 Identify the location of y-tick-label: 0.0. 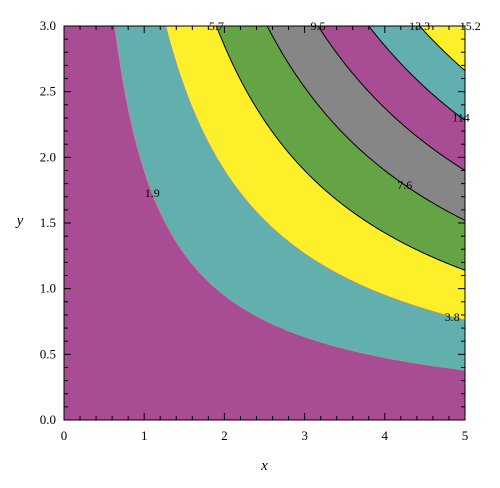
(48, 419).